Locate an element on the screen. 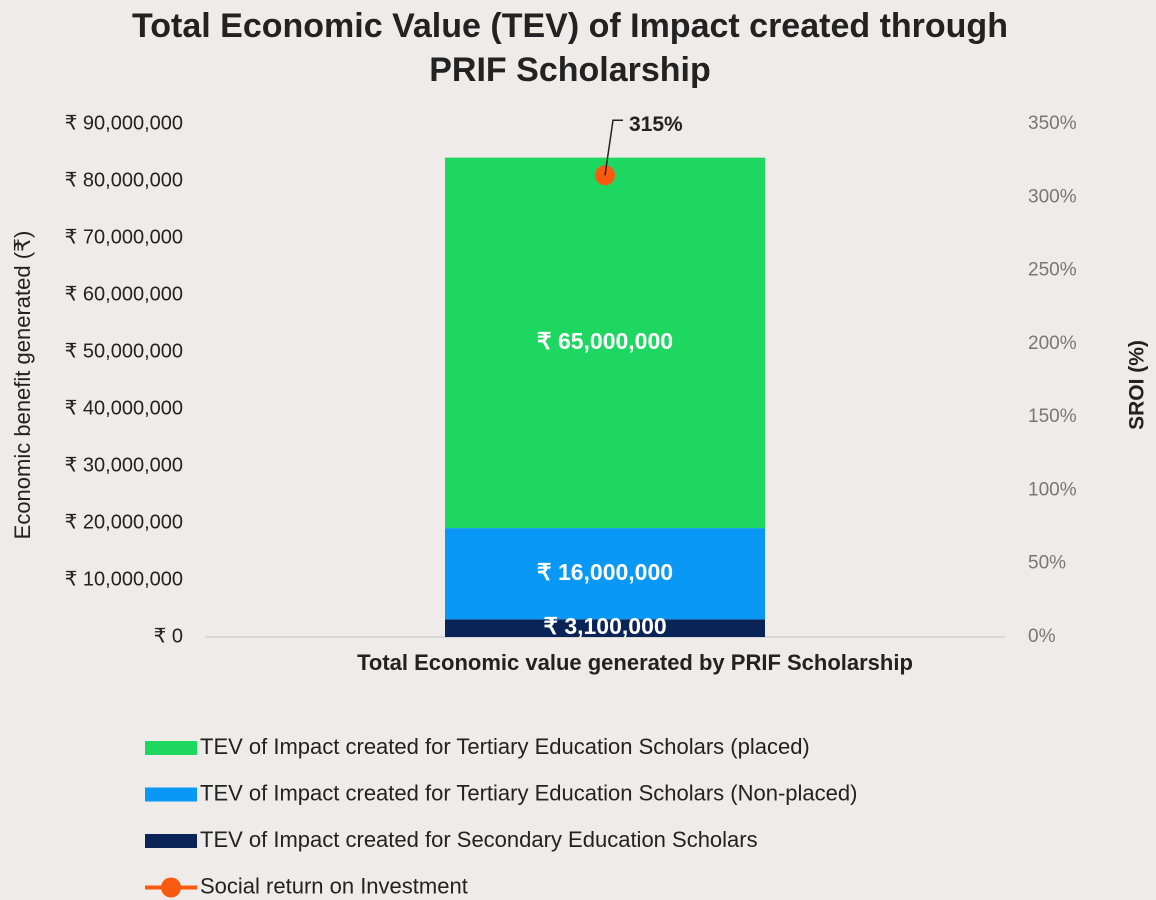  data-label: ₹ 3,100,000 is located at coordinates (604, 626).